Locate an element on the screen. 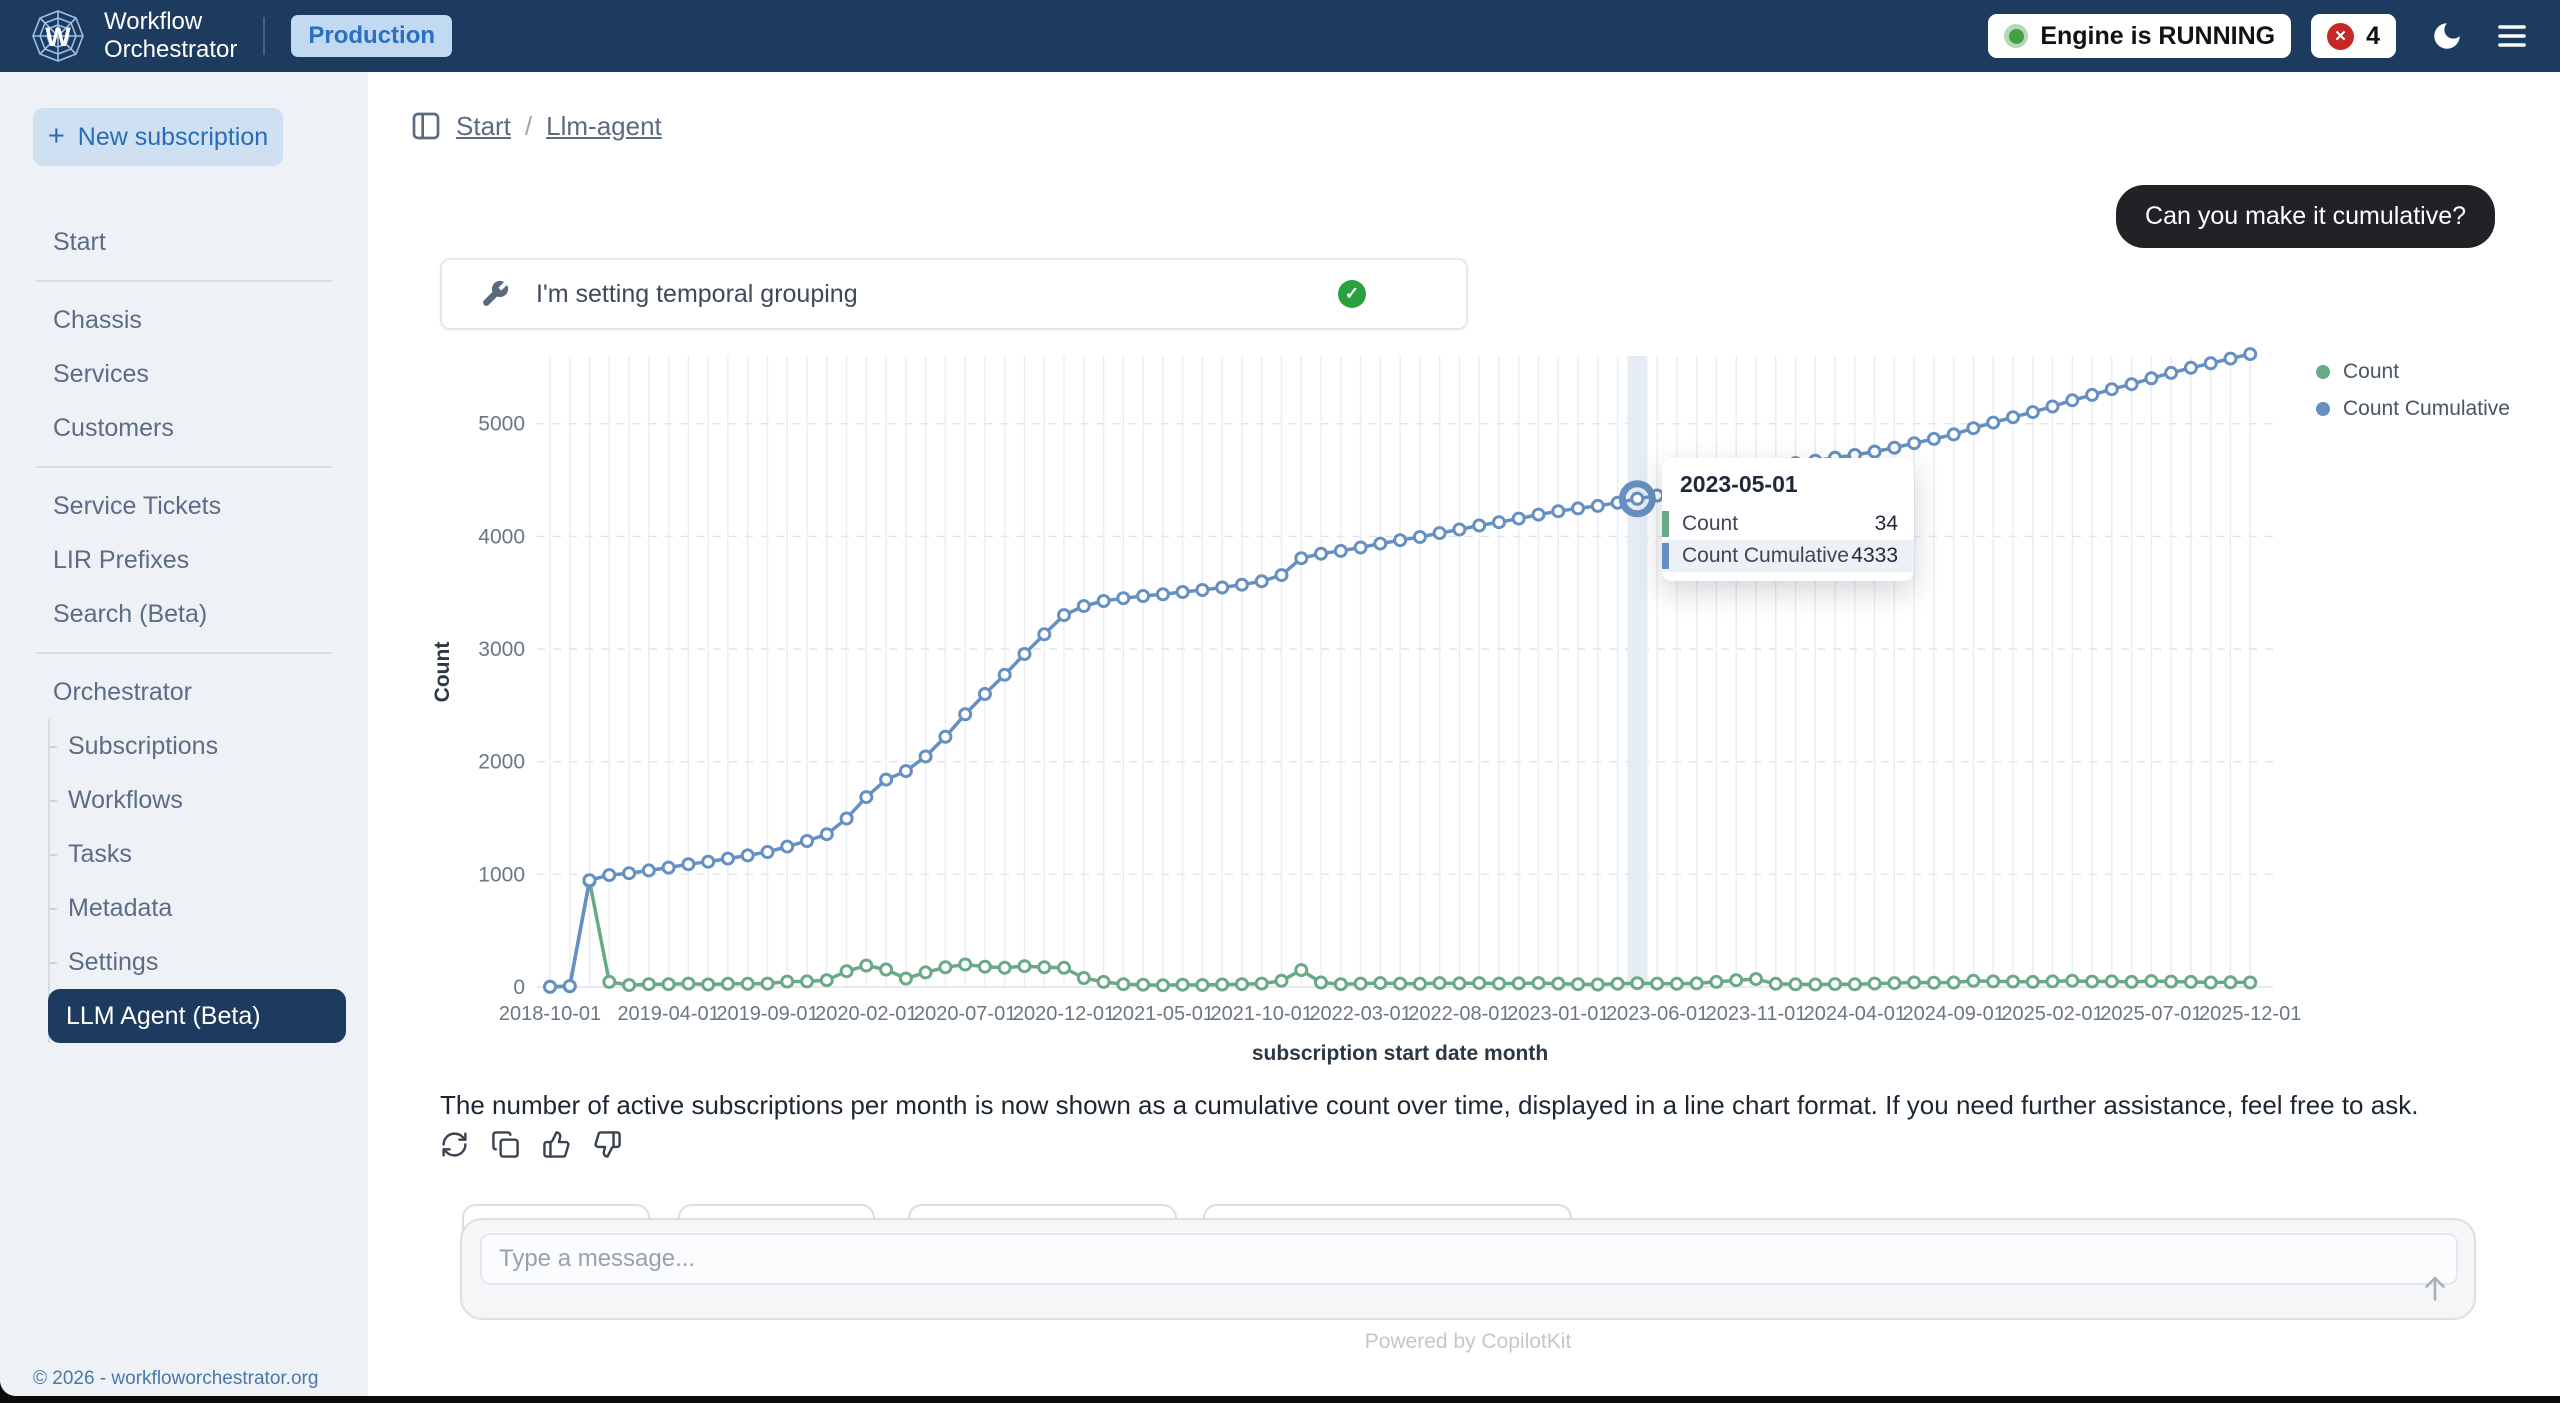 The image size is (2560, 1403). check-circle-icon: ✓ is located at coordinates (1352, 294).